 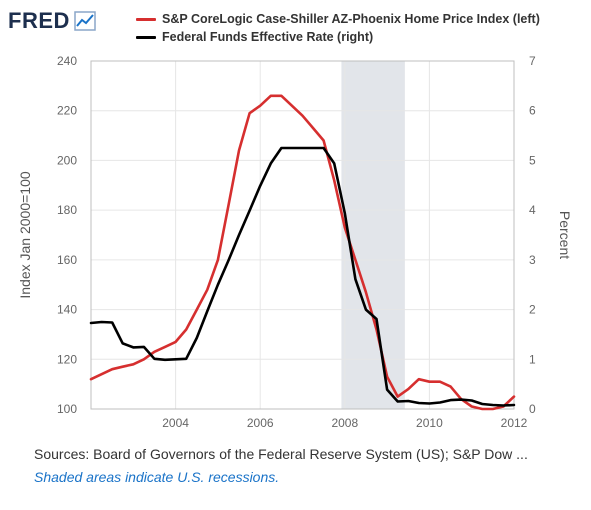 What do you see at coordinates (67, 61) in the screenshot?
I see `y-left-tick-label: 240` at bounding box center [67, 61].